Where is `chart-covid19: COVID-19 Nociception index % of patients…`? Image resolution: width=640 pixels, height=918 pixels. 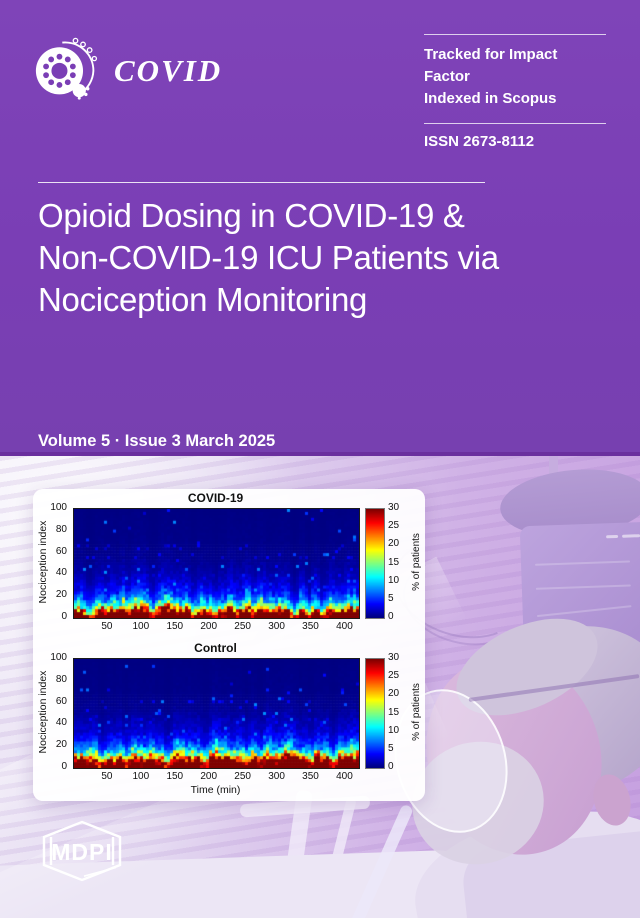 chart-covid19: COVID-19 Nociception index % of patients… is located at coordinates (229, 568).